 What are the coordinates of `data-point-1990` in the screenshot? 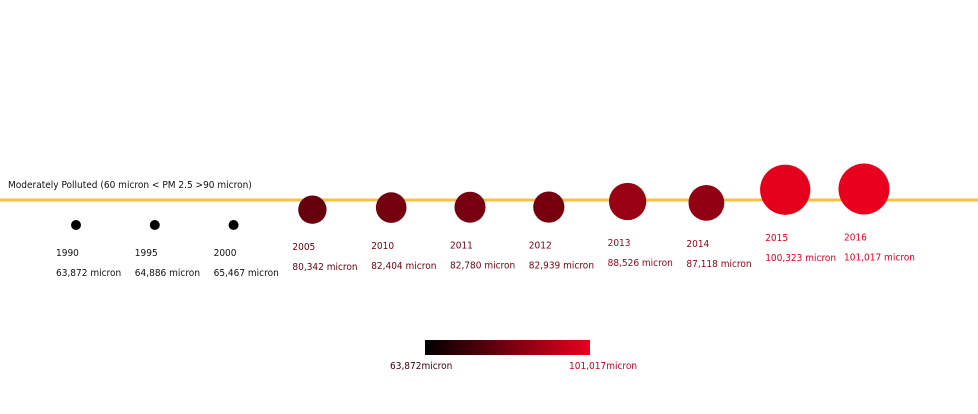 It's located at (76, 225).